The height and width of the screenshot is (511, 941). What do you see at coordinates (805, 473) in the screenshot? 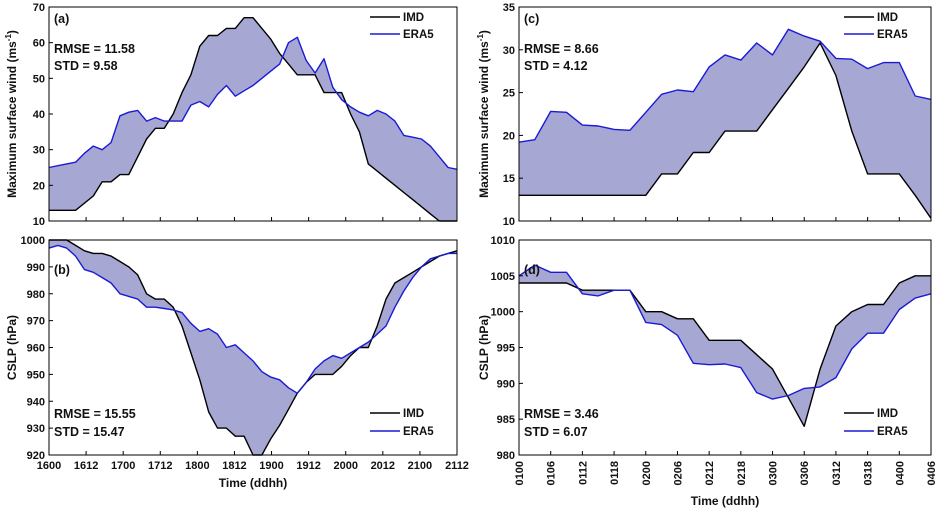
I see `x-tick-label: 0306` at bounding box center [805, 473].